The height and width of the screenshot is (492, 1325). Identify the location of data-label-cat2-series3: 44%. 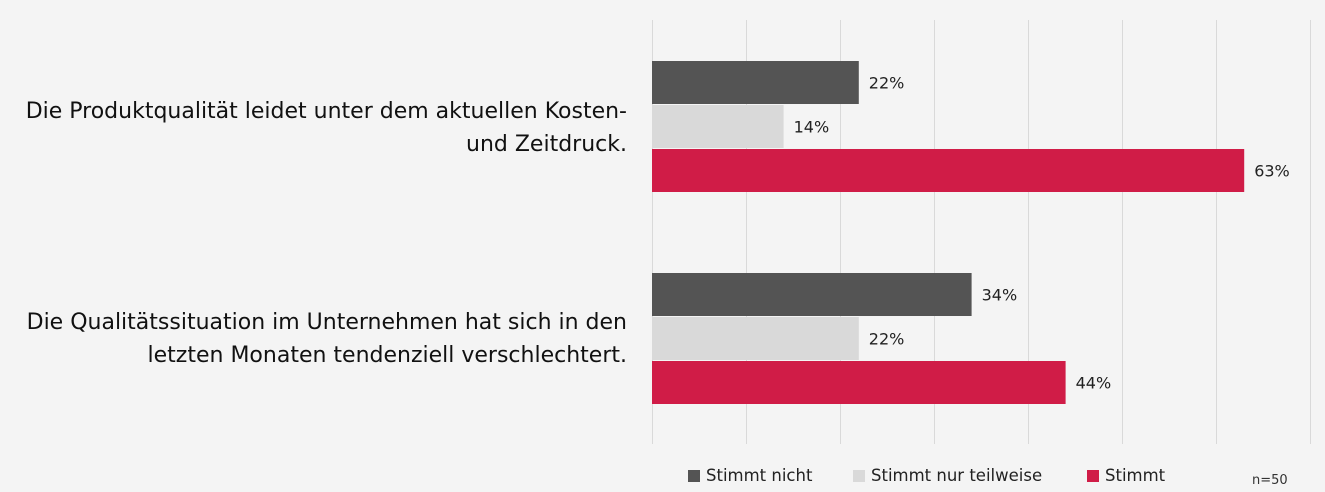
(1094, 383).